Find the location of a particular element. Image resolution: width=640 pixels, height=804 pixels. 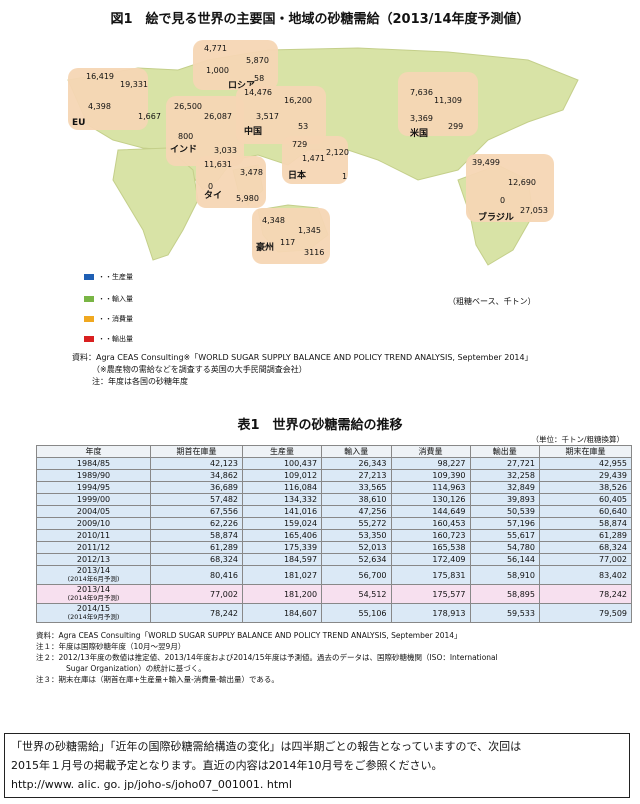

cell-year: 1999/00 is located at coordinates (93, 499).